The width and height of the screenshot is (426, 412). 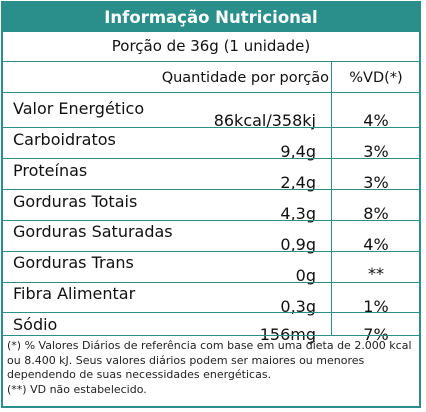 What do you see at coordinates (298, 213) in the screenshot?
I see `nutrient-quantity: 4,3g` at bounding box center [298, 213].